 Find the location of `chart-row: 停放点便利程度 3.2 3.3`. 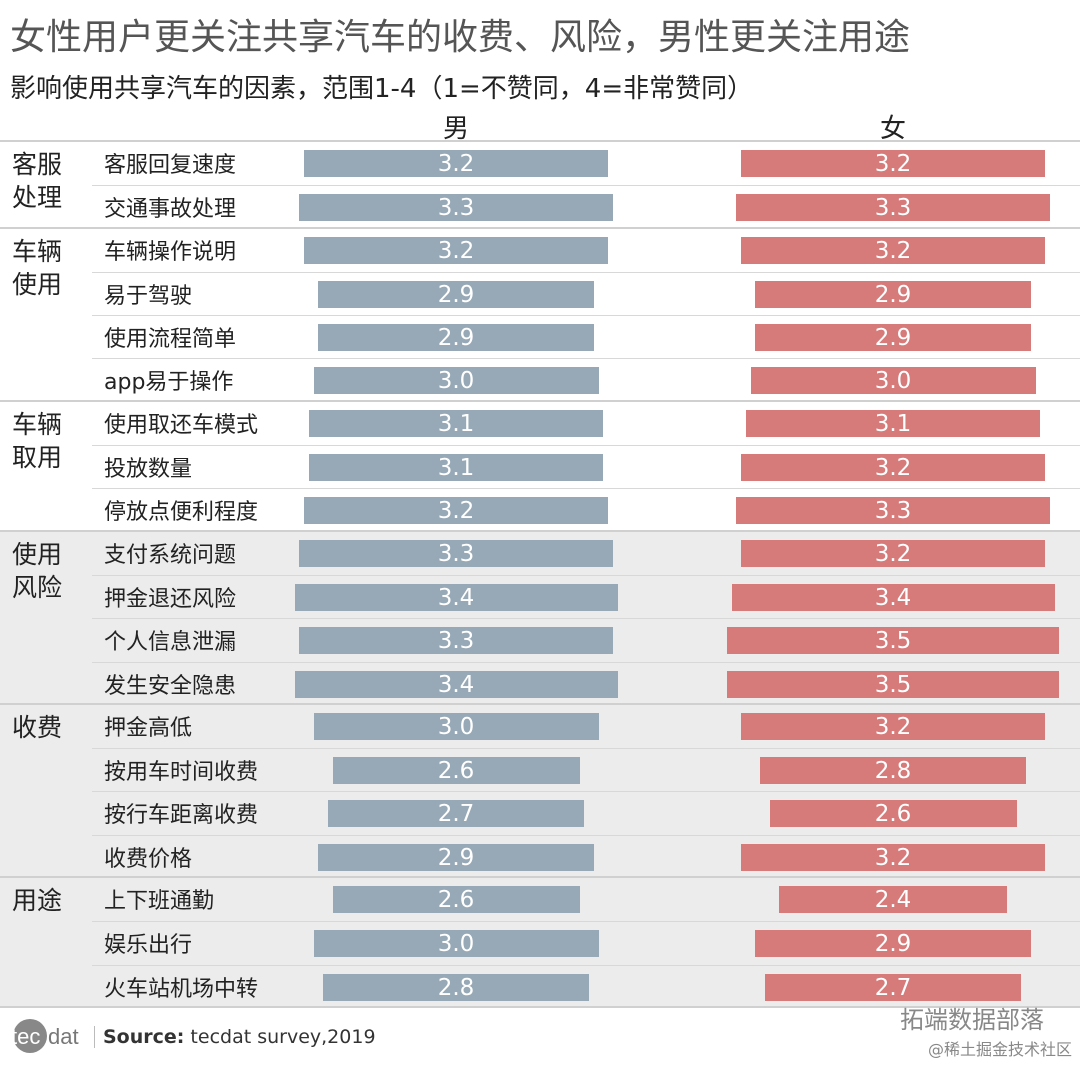

chart-row: 停放点便利程度 3.2 3.3 is located at coordinates (586, 510).